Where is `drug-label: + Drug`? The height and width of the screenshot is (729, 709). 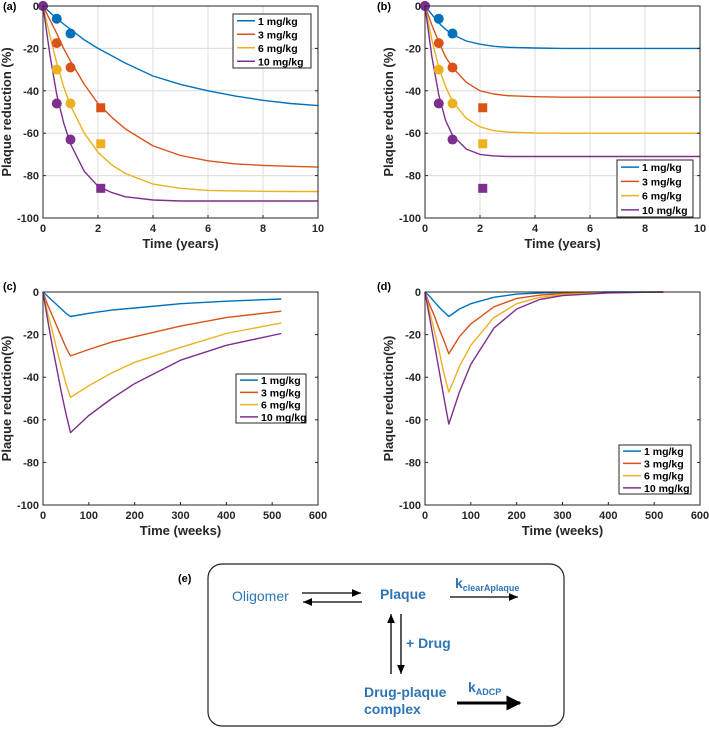 drug-label: + Drug is located at coordinates (428, 643).